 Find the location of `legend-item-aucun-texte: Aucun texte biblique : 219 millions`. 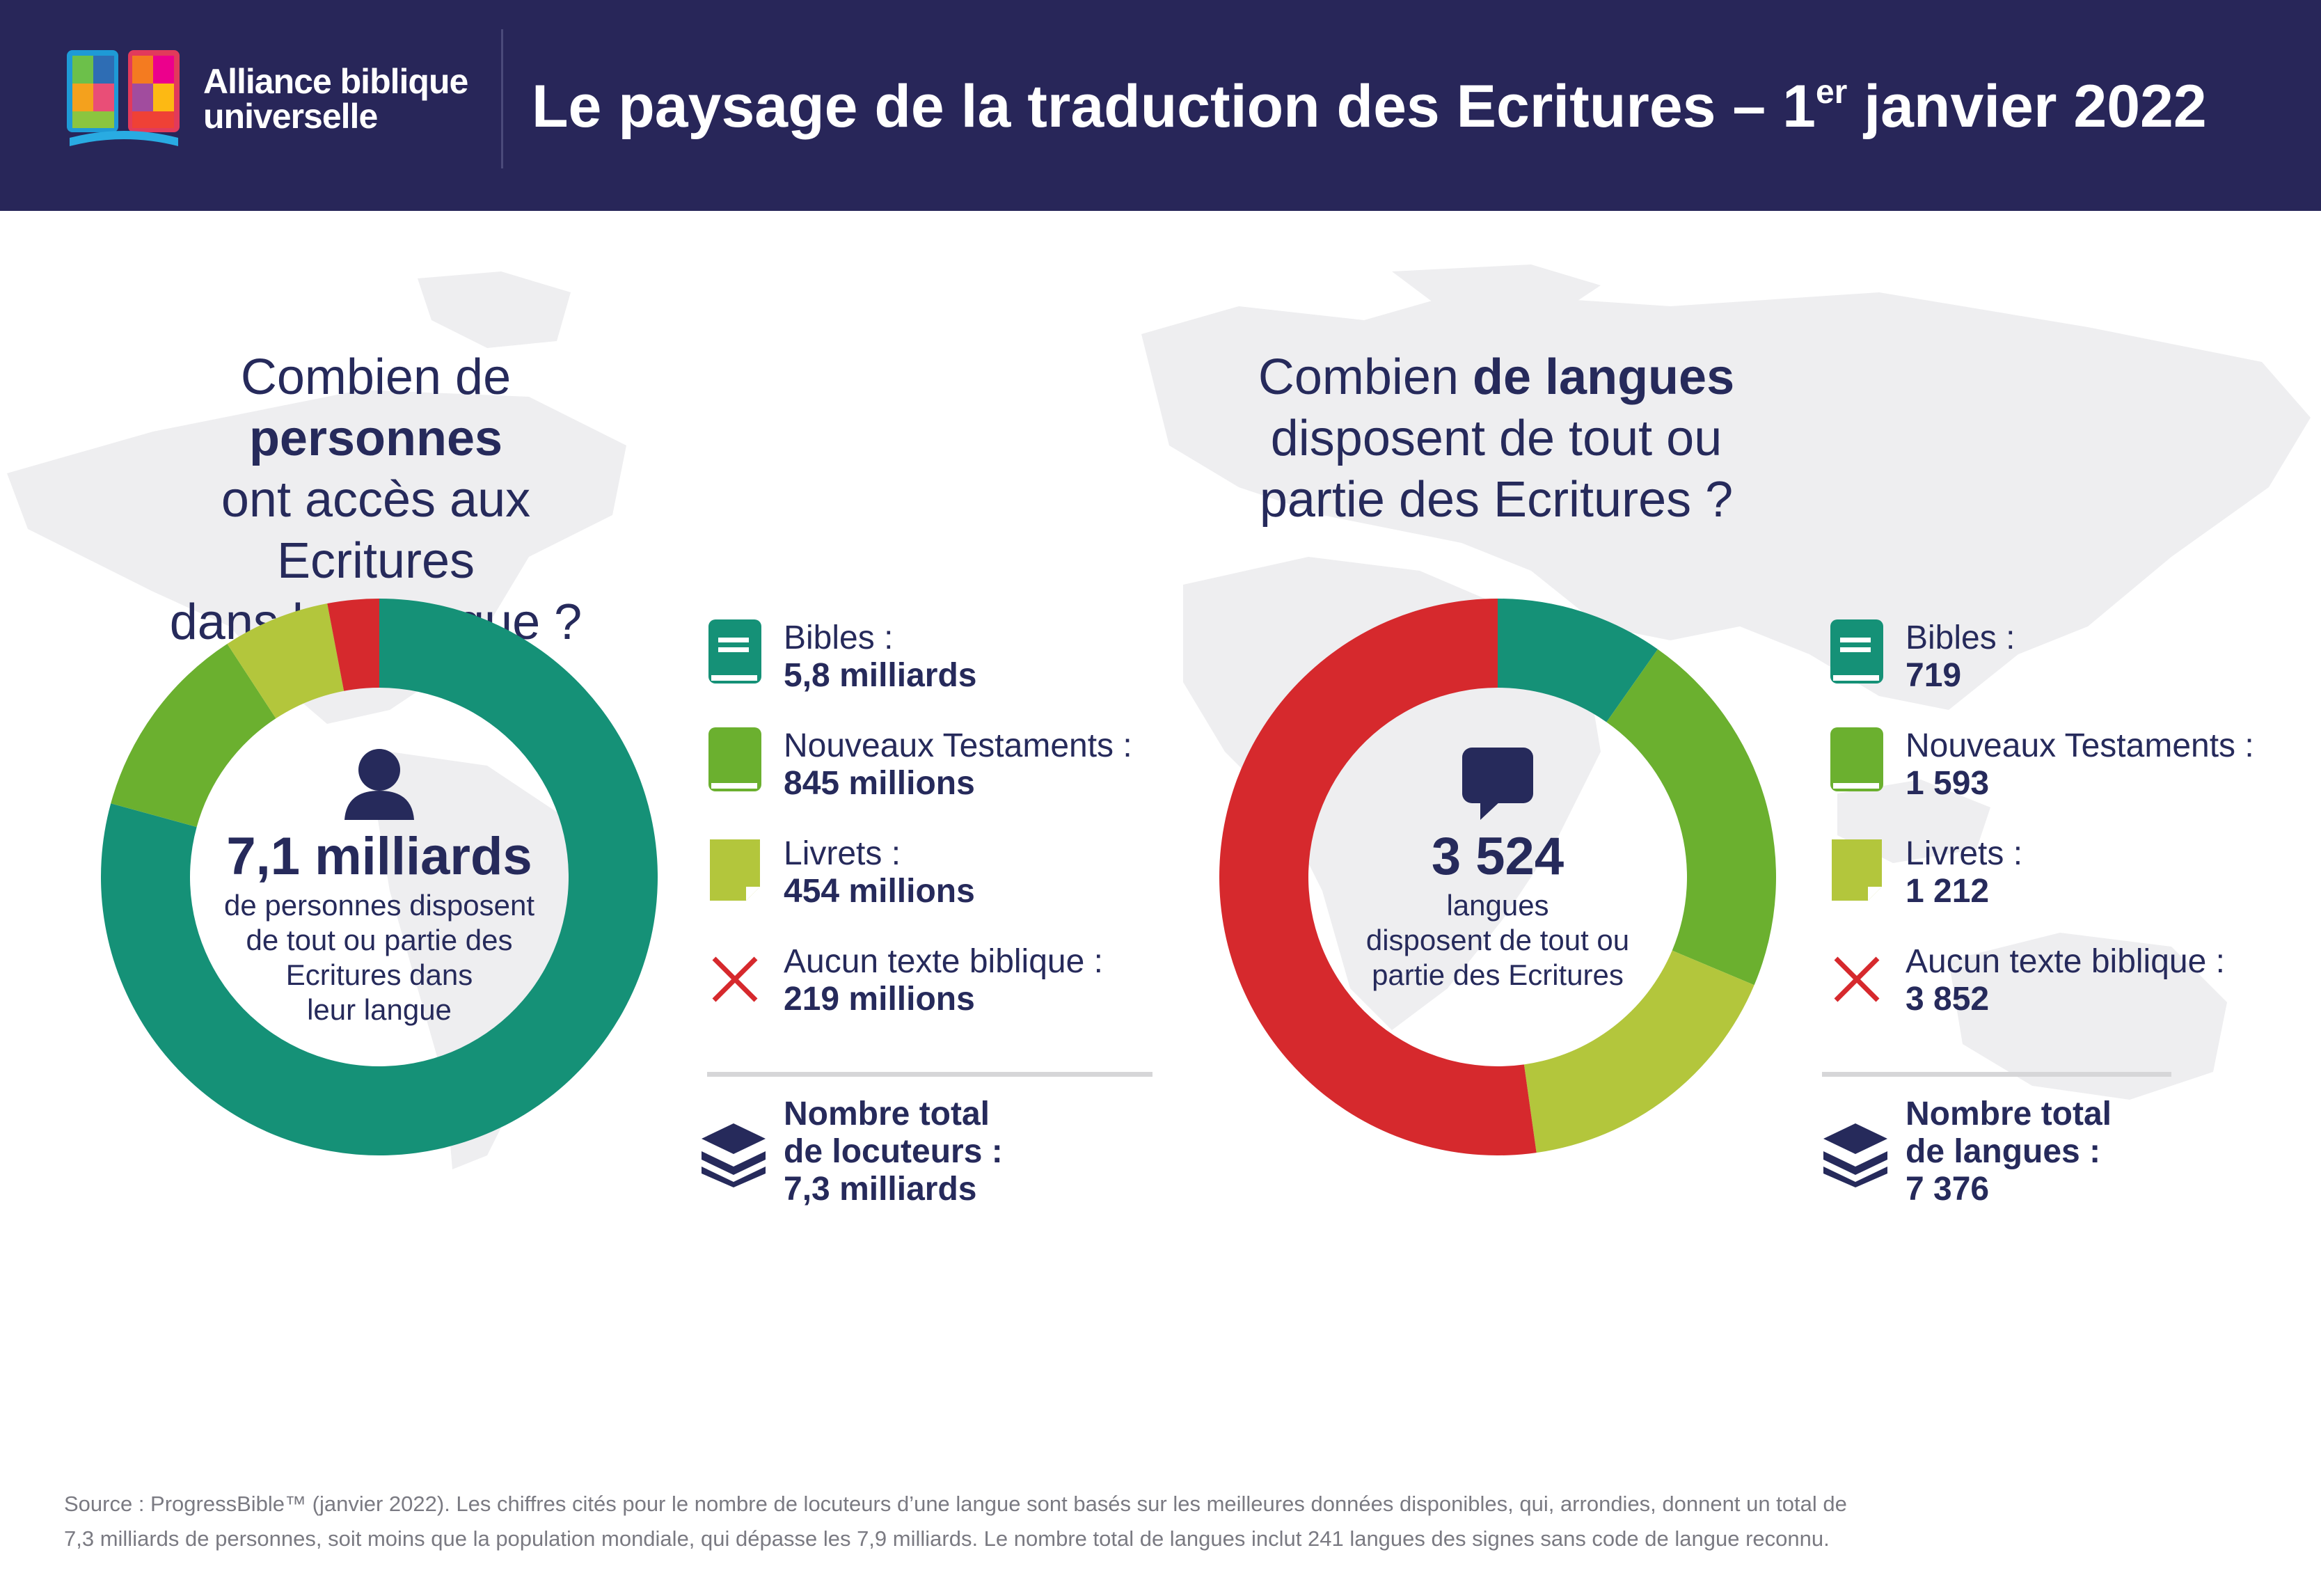

legend-item-aucun-texte: Aucun texte biblique : 219 millions is located at coordinates (951, 982).